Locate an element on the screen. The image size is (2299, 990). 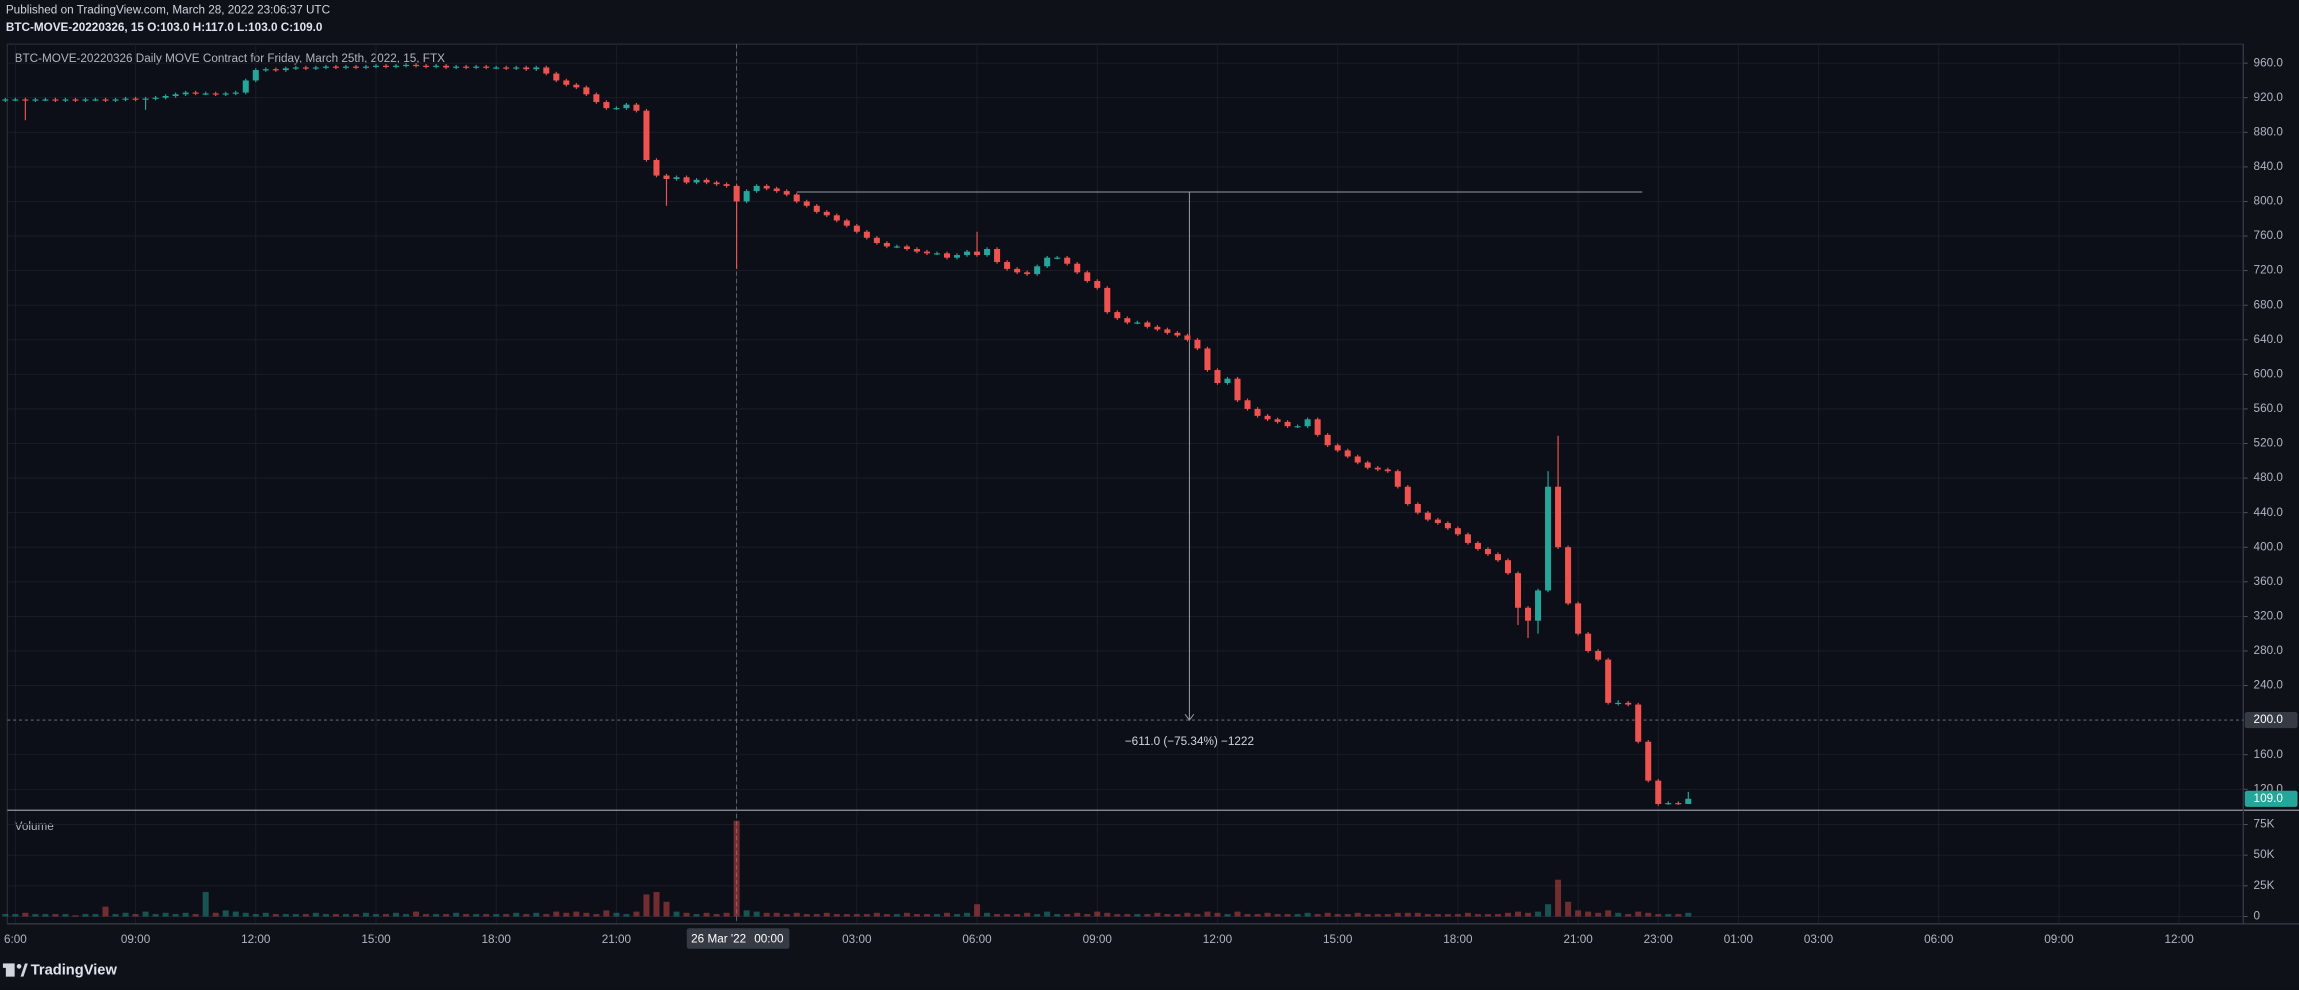
y-tick-label: 280.0 is located at coordinates (2269, 650).